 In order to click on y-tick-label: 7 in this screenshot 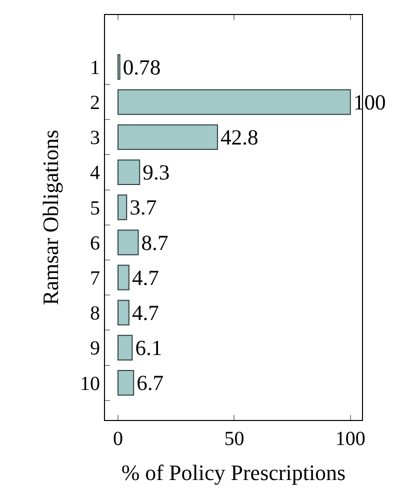, I will do `click(95, 279)`.